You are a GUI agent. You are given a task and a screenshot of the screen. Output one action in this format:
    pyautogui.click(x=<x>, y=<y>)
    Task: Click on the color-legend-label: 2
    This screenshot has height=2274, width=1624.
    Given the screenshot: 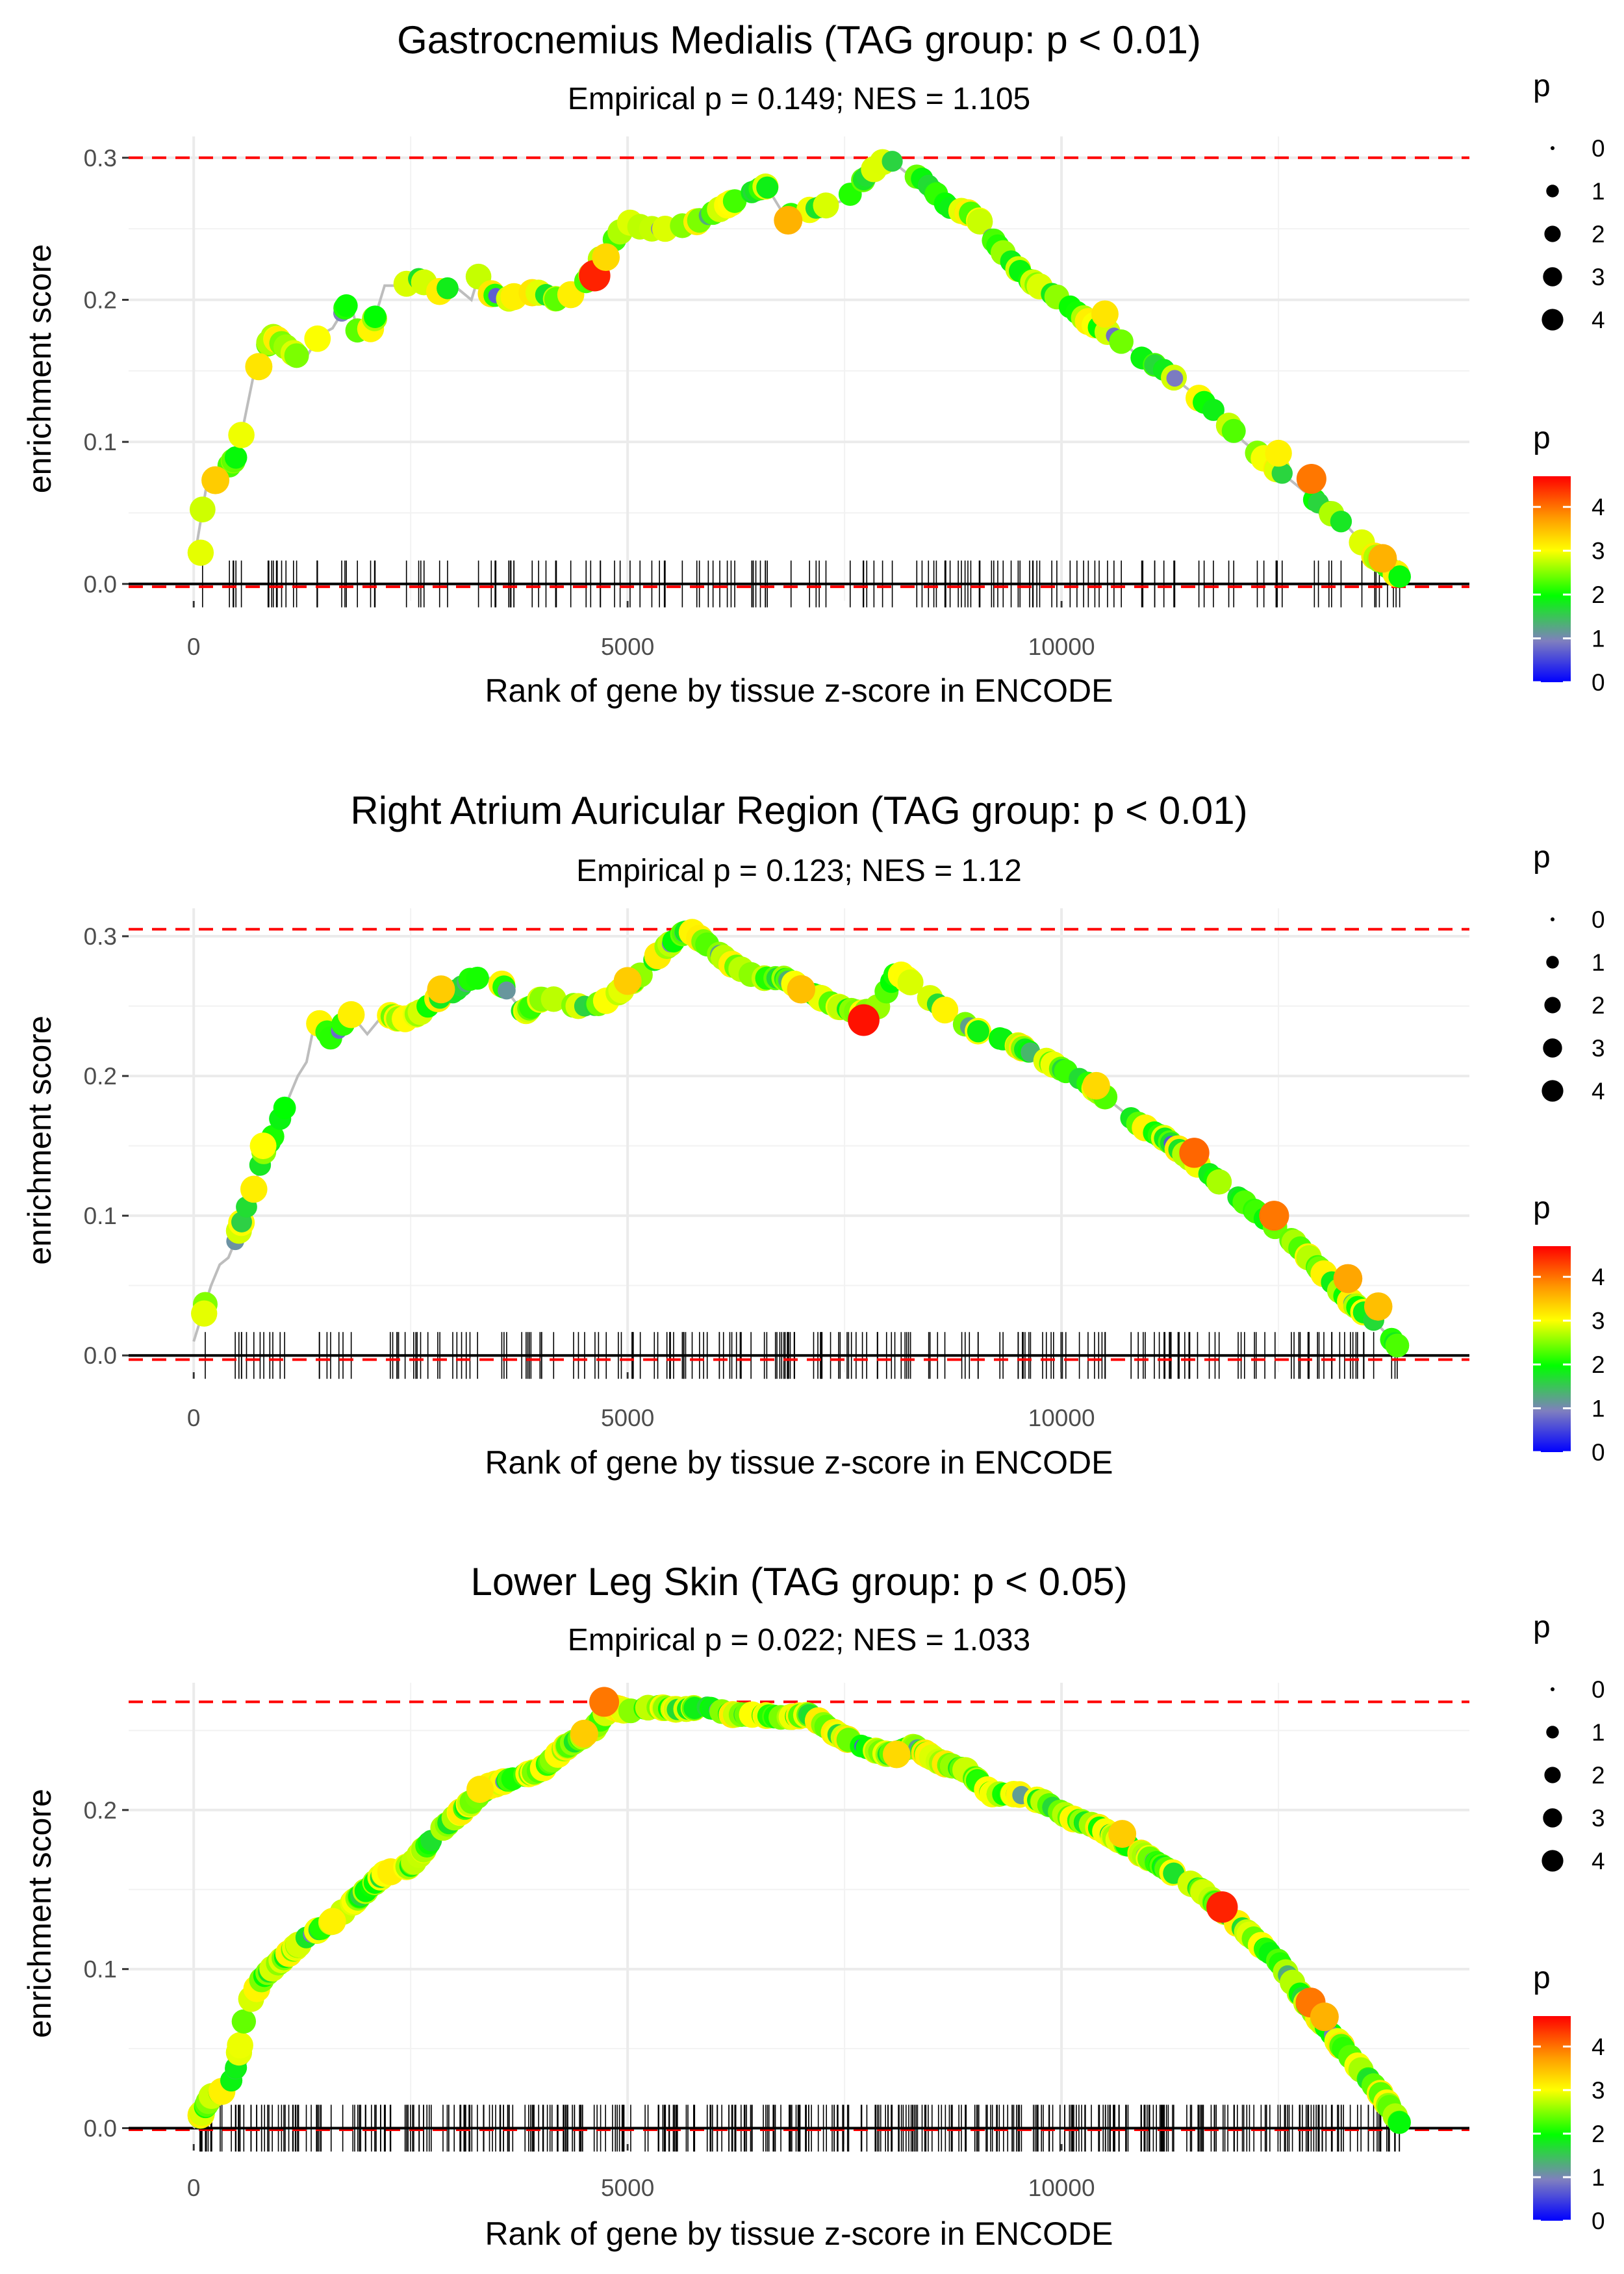 What is the action you would take?
    pyautogui.click(x=1598, y=1364)
    